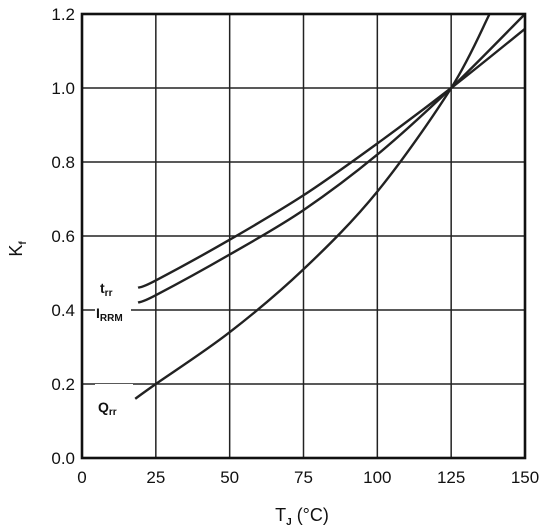 This screenshot has width=545, height=532. I want to click on x-tick-labels: 0 25 50 75 100 125 150, so click(308, 477).